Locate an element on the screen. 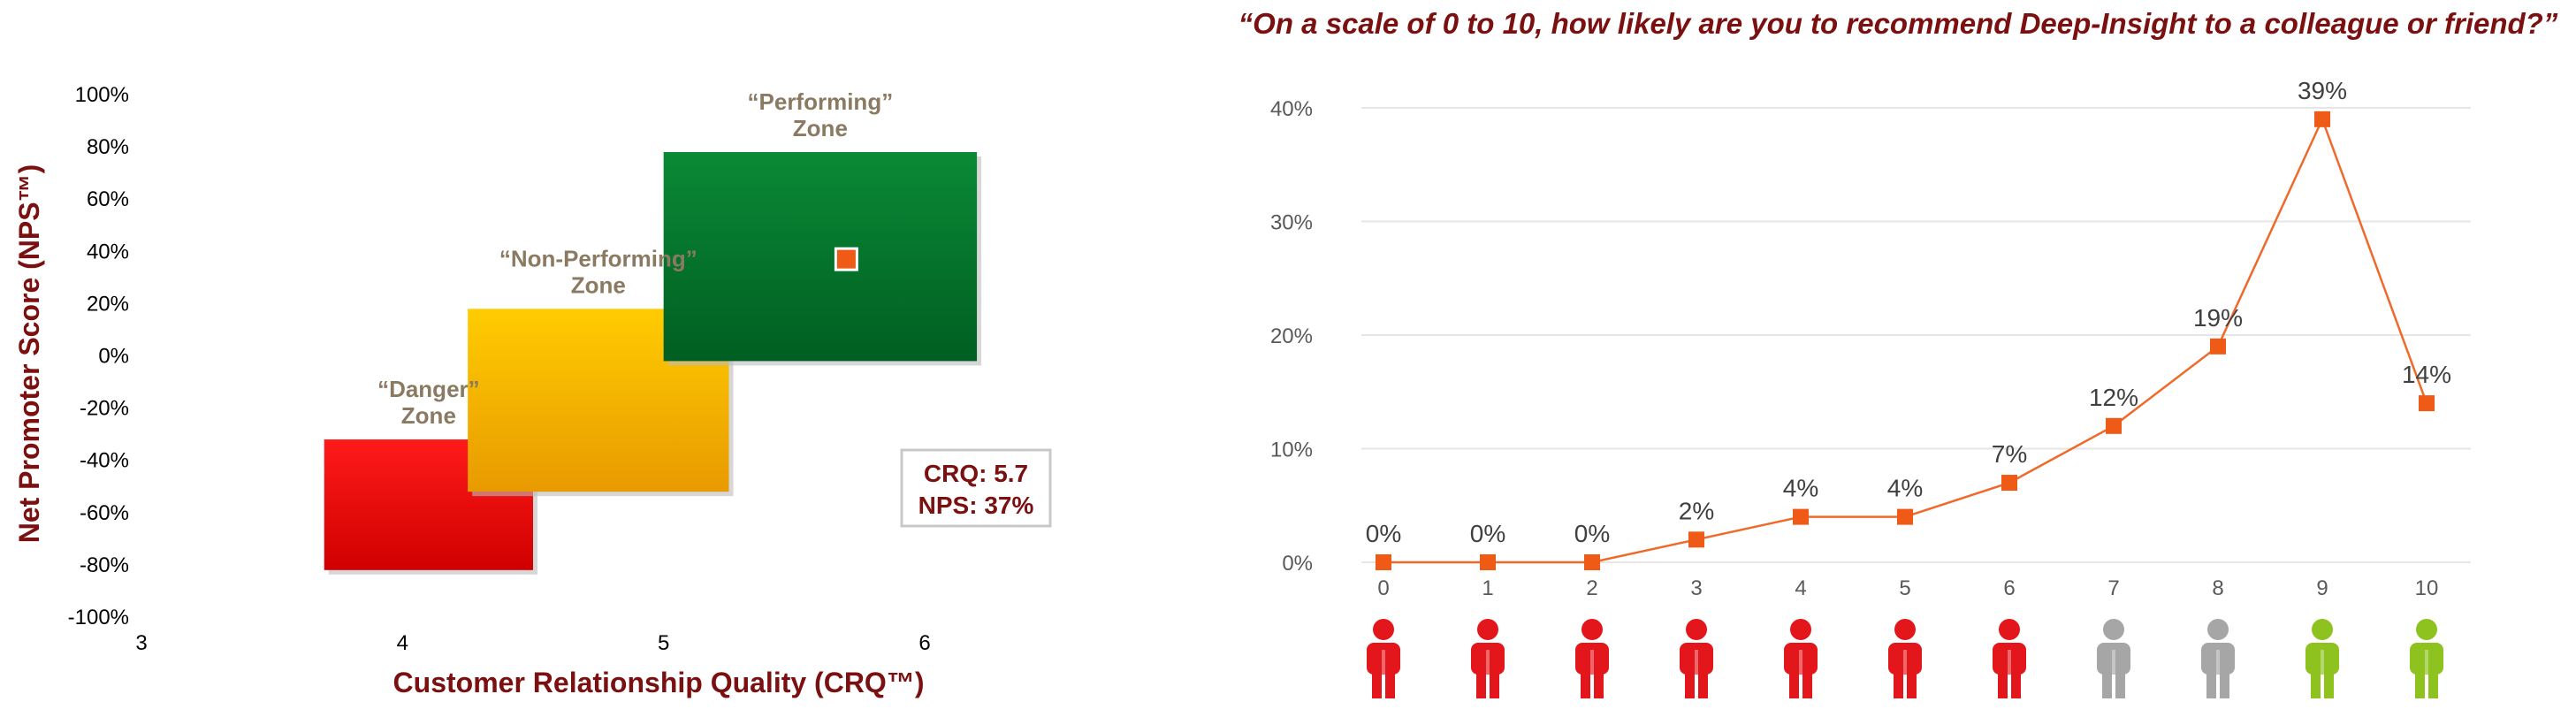 The image size is (2576, 717). data-label: 12% is located at coordinates (2113, 397).